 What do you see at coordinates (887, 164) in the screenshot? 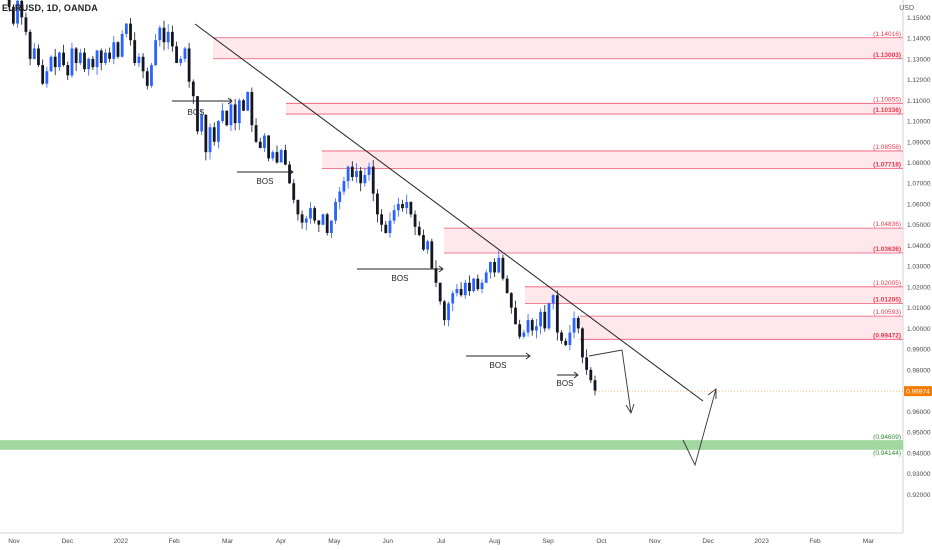
I see `price-level-label: (1.07718)` at bounding box center [887, 164].